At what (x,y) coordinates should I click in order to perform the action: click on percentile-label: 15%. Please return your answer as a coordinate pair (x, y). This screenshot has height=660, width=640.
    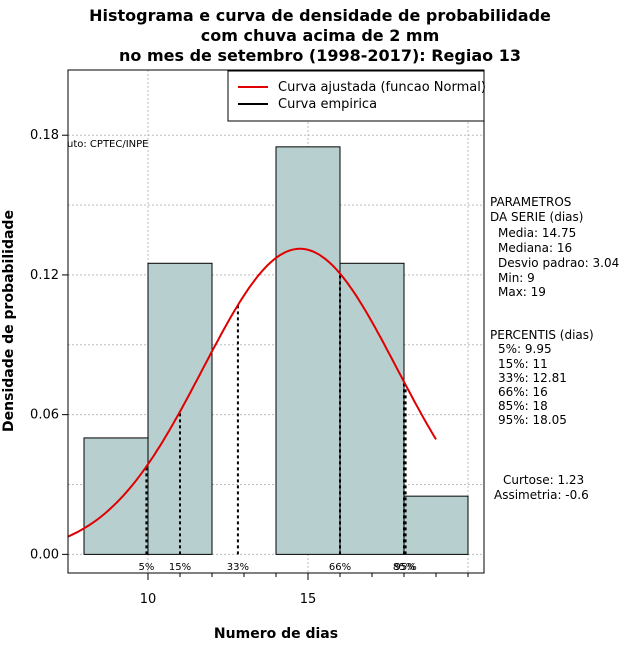
    Looking at the image, I should click on (180, 567).